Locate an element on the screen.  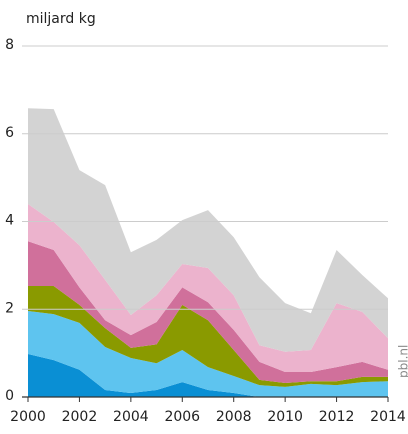
area is located at coordinates (208, 375).